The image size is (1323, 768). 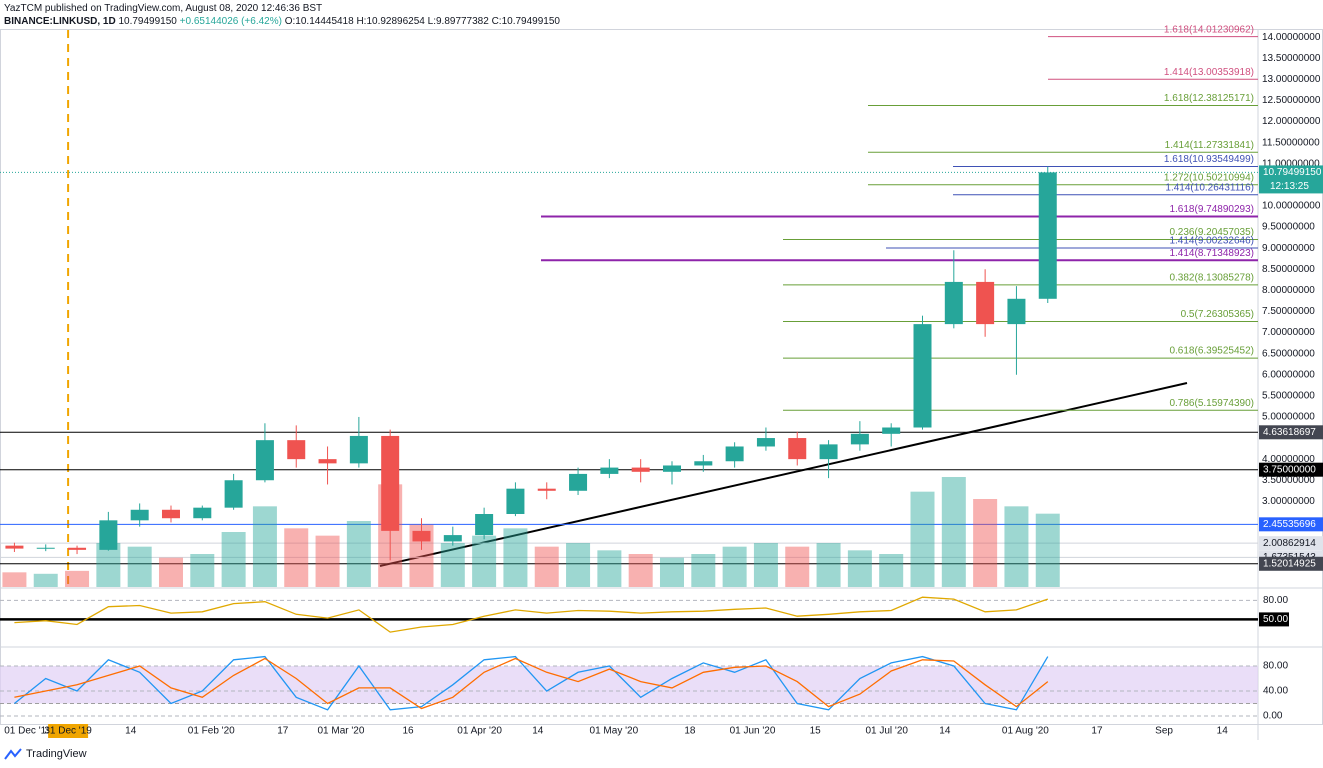 I want to click on date-badge, so click(x=68, y=731).